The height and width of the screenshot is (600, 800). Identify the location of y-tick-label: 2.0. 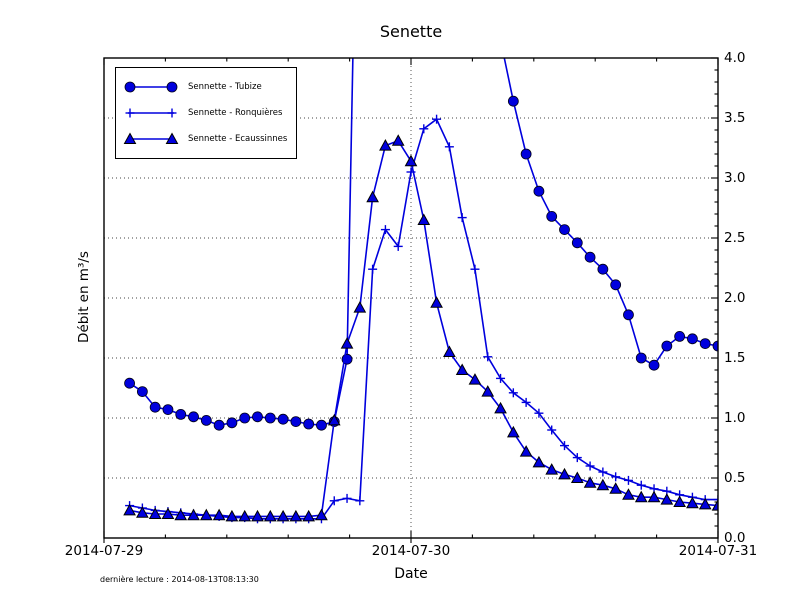
(735, 298).